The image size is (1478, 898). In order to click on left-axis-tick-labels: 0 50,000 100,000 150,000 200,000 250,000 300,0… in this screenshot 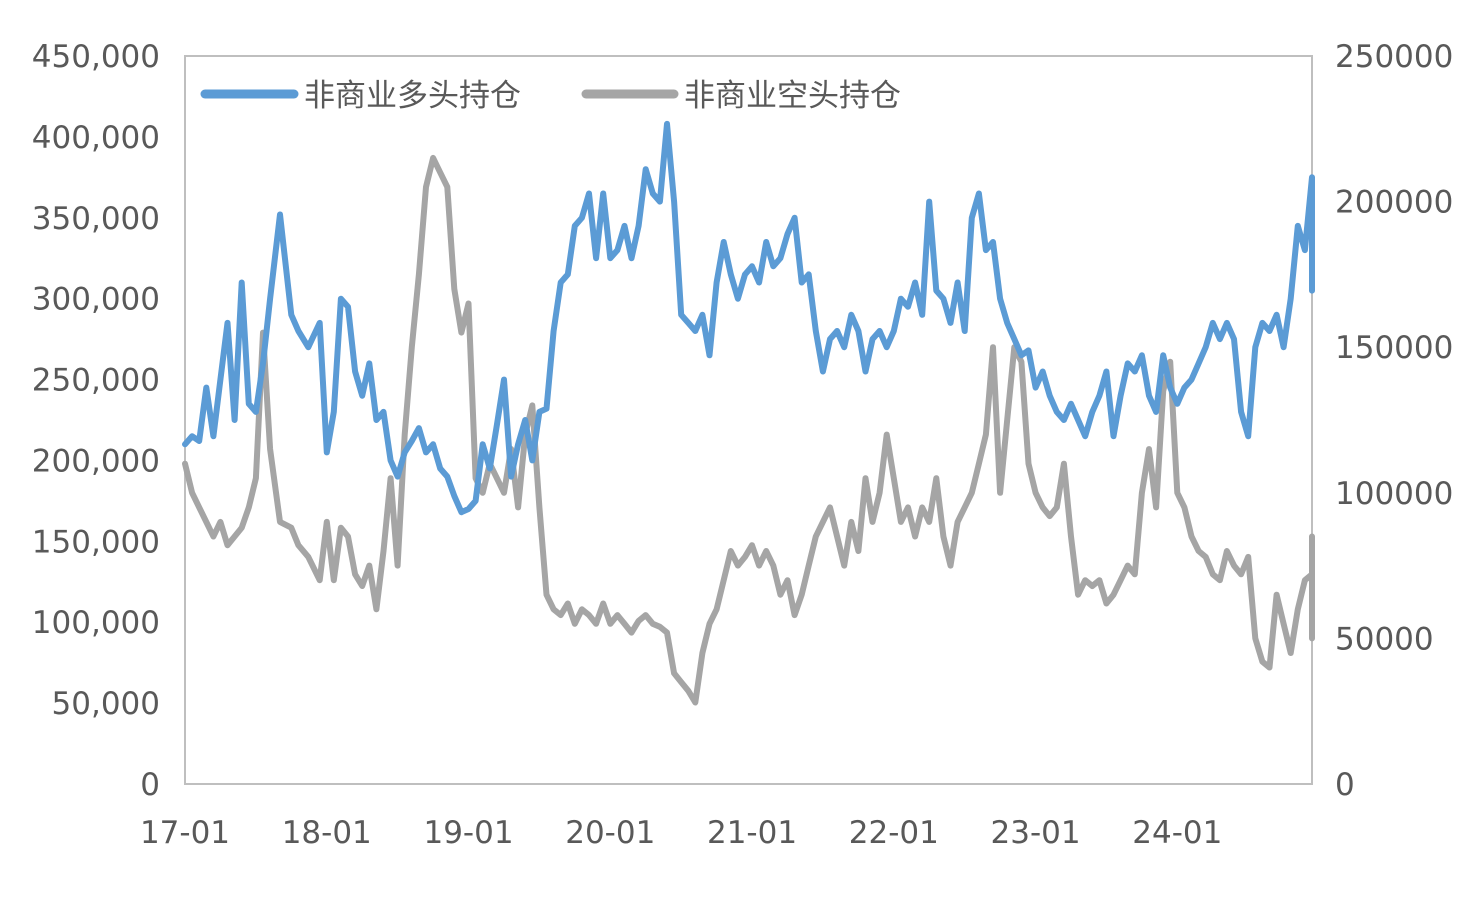, I will do `click(96, 421)`.